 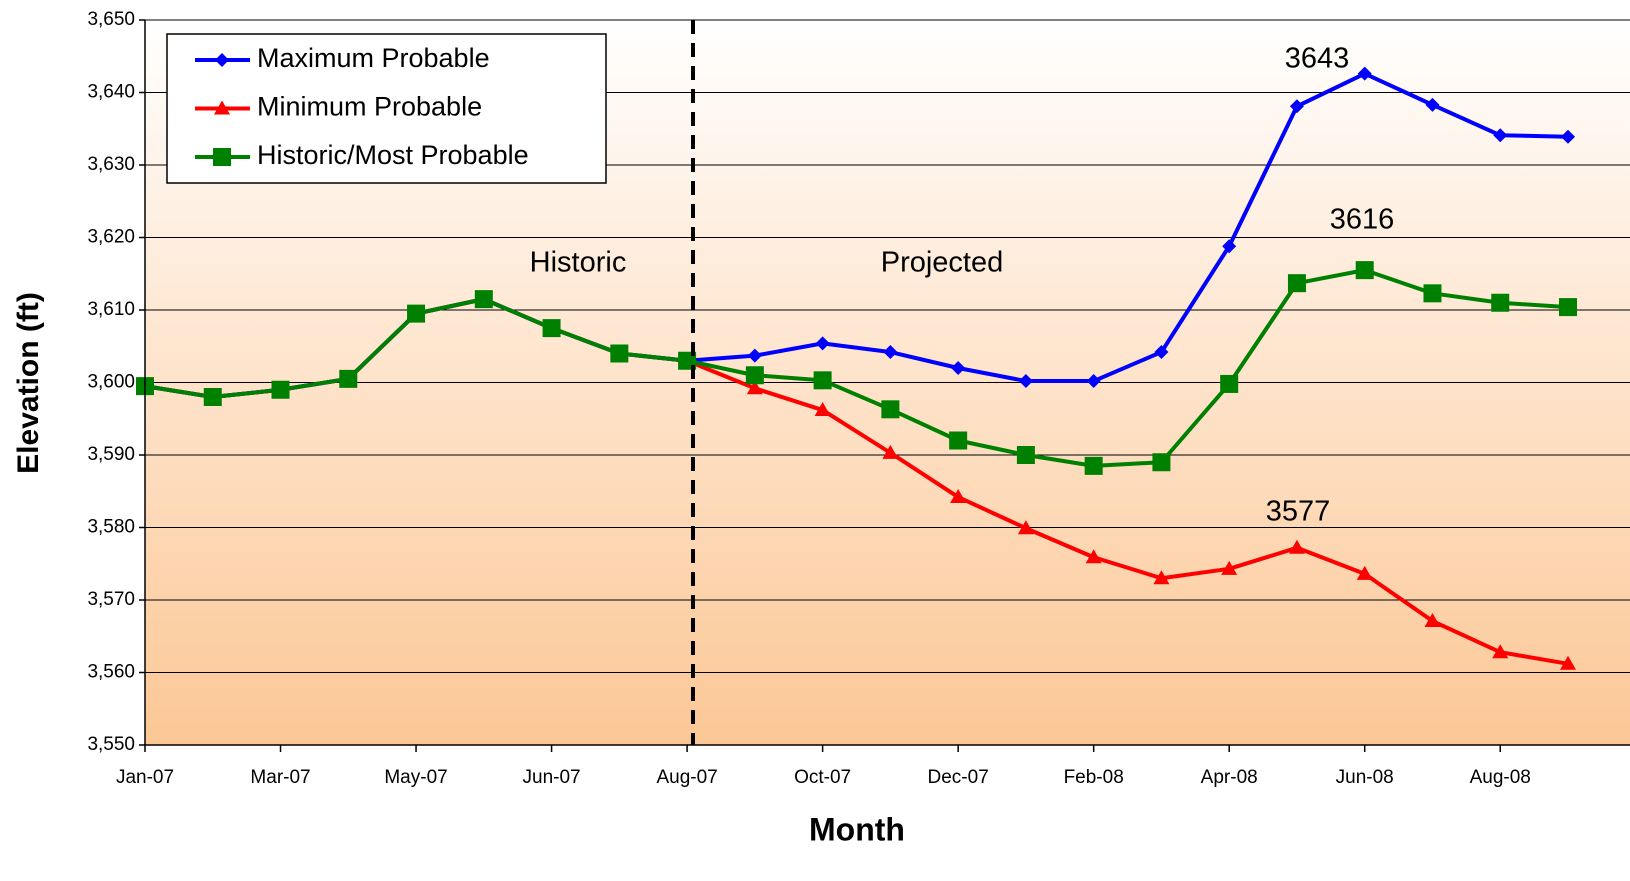 I want to click on x-tick-label: Oct-07, so click(x=822, y=777).